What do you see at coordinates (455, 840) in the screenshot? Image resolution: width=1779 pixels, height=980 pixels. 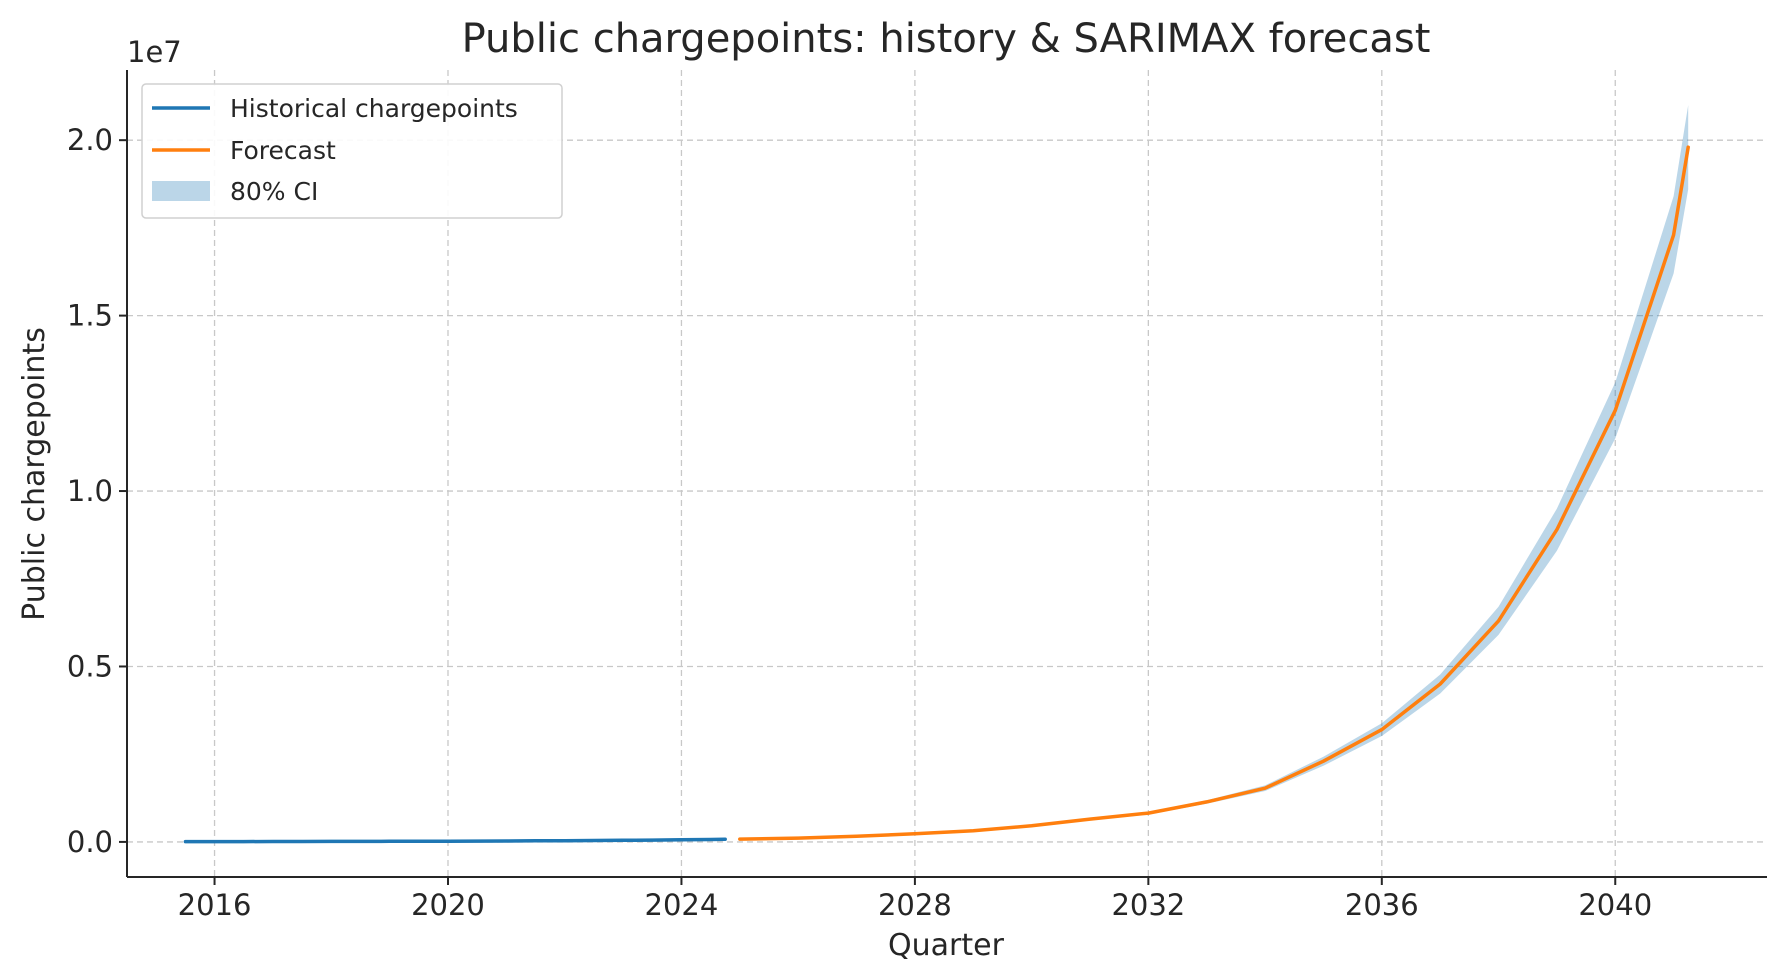 I see `historical-chargepoints-line` at bounding box center [455, 840].